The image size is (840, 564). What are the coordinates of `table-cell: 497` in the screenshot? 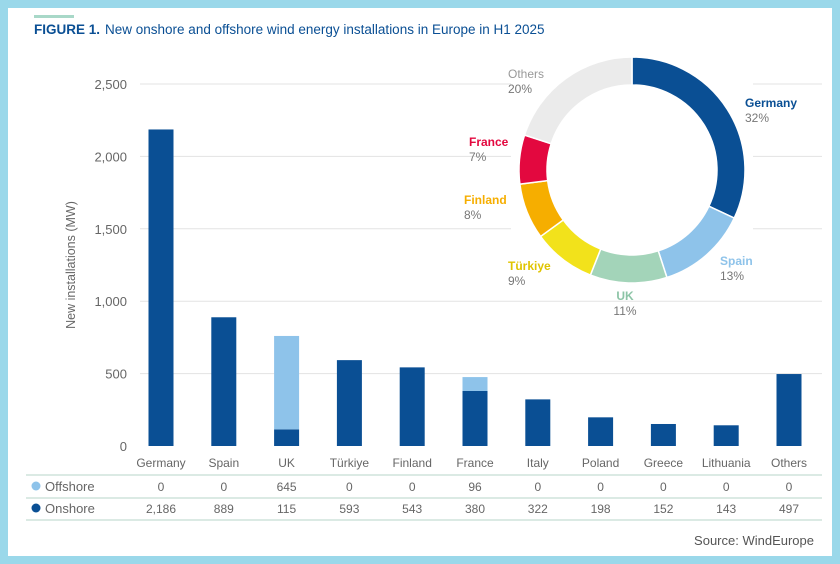 It's located at (789, 509).